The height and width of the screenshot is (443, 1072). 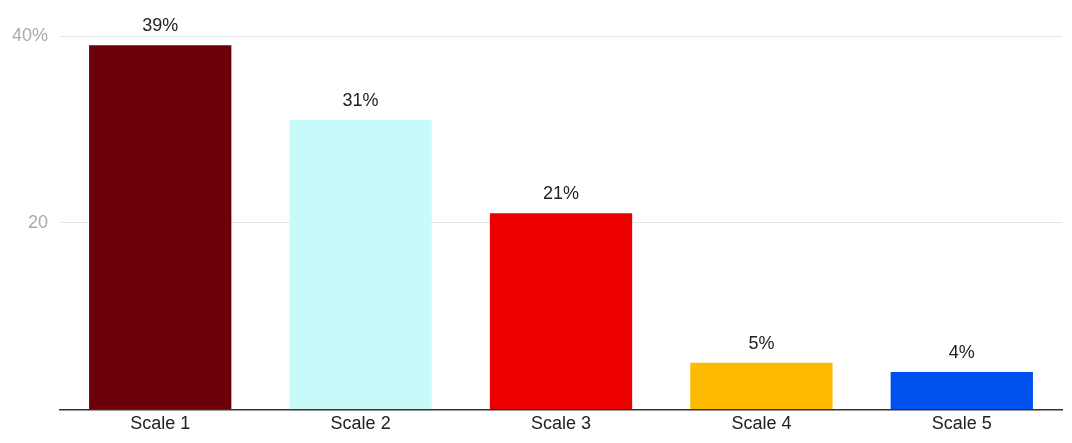 What do you see at coordinates (160, 25) in the screenshot?
I see `data-label: 39%` at bounding box center [160, 25].